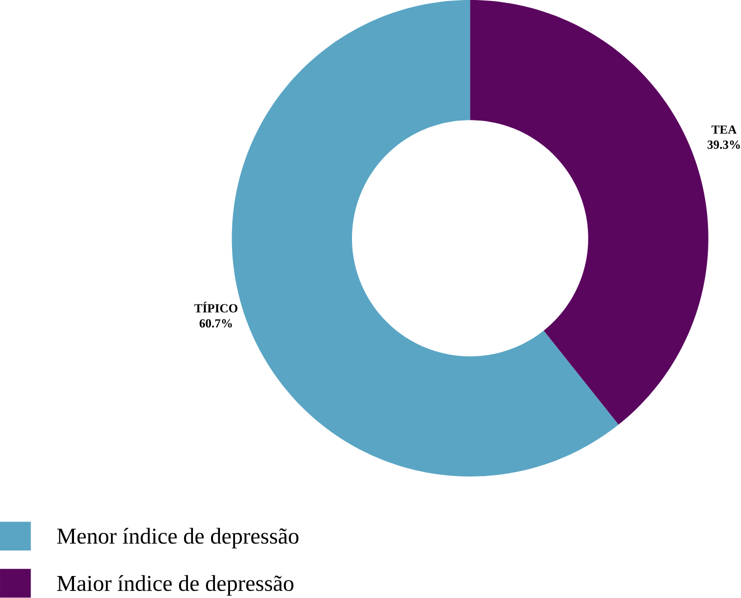 The width and height of the screenshot is (741, 598). What do you see at coordinates (216, 307) in the screenshot?
I see `slice-label: TÍPICO` at bounding box center [216, 307].